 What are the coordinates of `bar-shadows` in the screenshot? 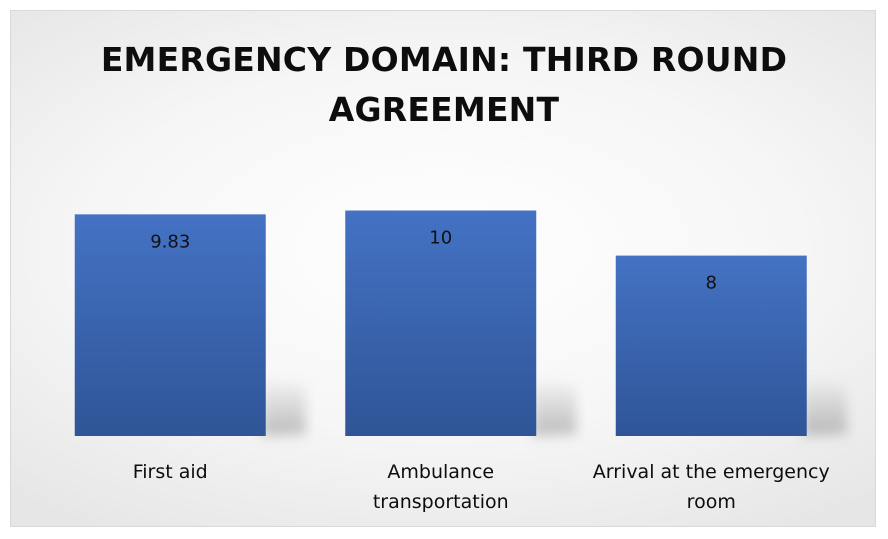 It's located at (554, 406).